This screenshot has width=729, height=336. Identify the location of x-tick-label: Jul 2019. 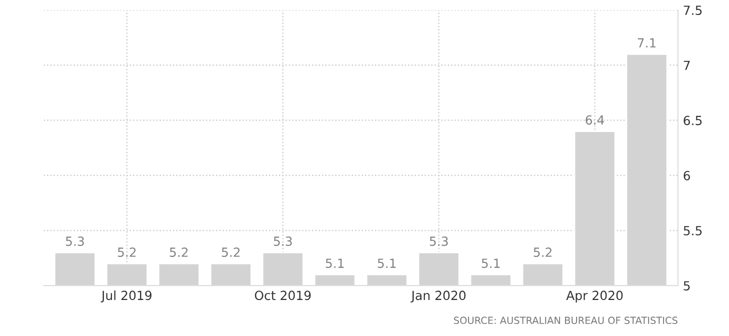
(126, 296).